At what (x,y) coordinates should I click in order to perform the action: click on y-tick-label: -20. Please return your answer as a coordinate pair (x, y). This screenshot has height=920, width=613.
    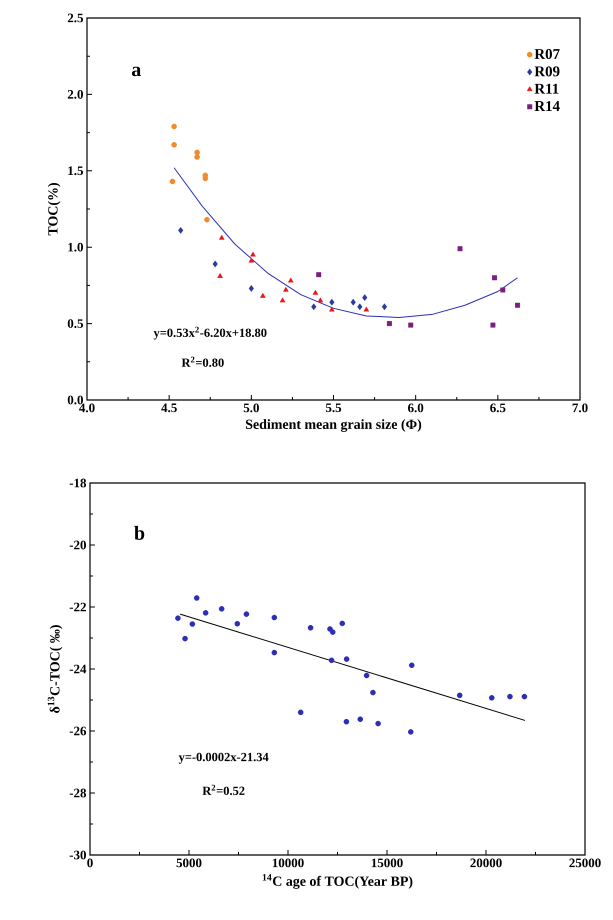
    Looking at the image, I should click on (78, 545).